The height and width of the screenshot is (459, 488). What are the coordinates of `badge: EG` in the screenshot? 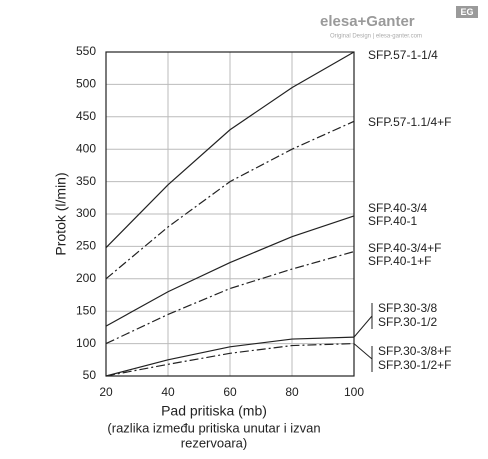 It's located at (466, 12).